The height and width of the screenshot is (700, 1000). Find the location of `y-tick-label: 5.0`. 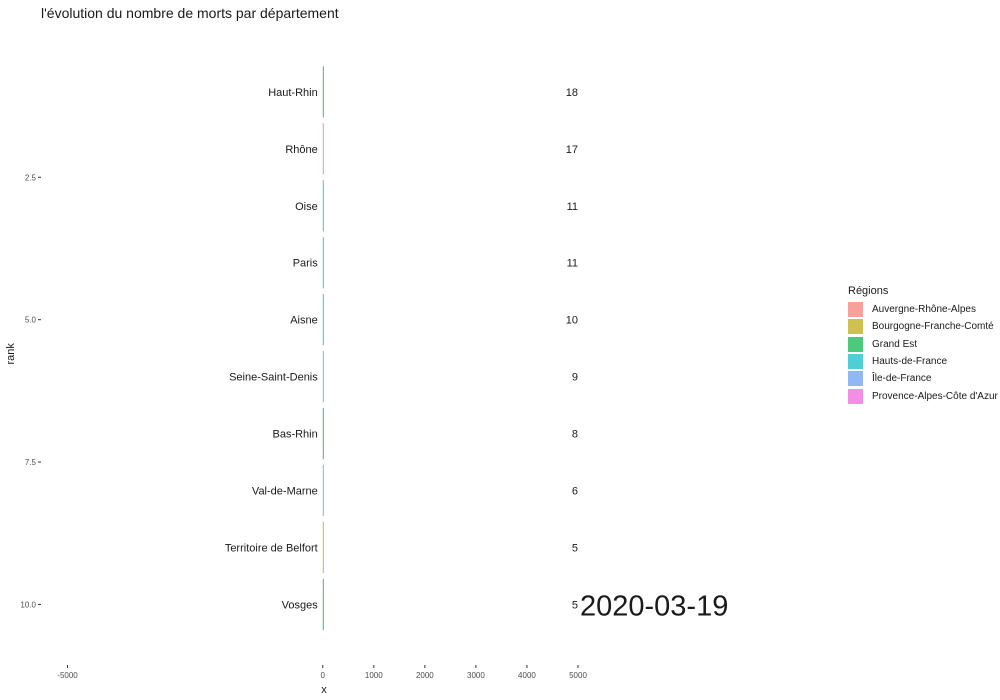

y-tick-label: 5.0 is located at coordinates (31, 320).